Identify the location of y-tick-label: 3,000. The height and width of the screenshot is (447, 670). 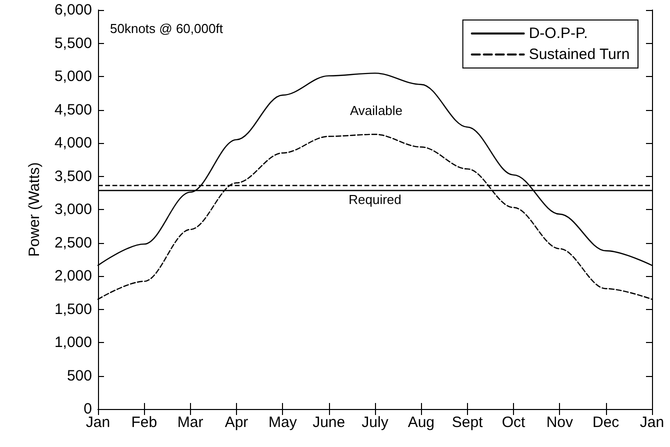
(73, 209).